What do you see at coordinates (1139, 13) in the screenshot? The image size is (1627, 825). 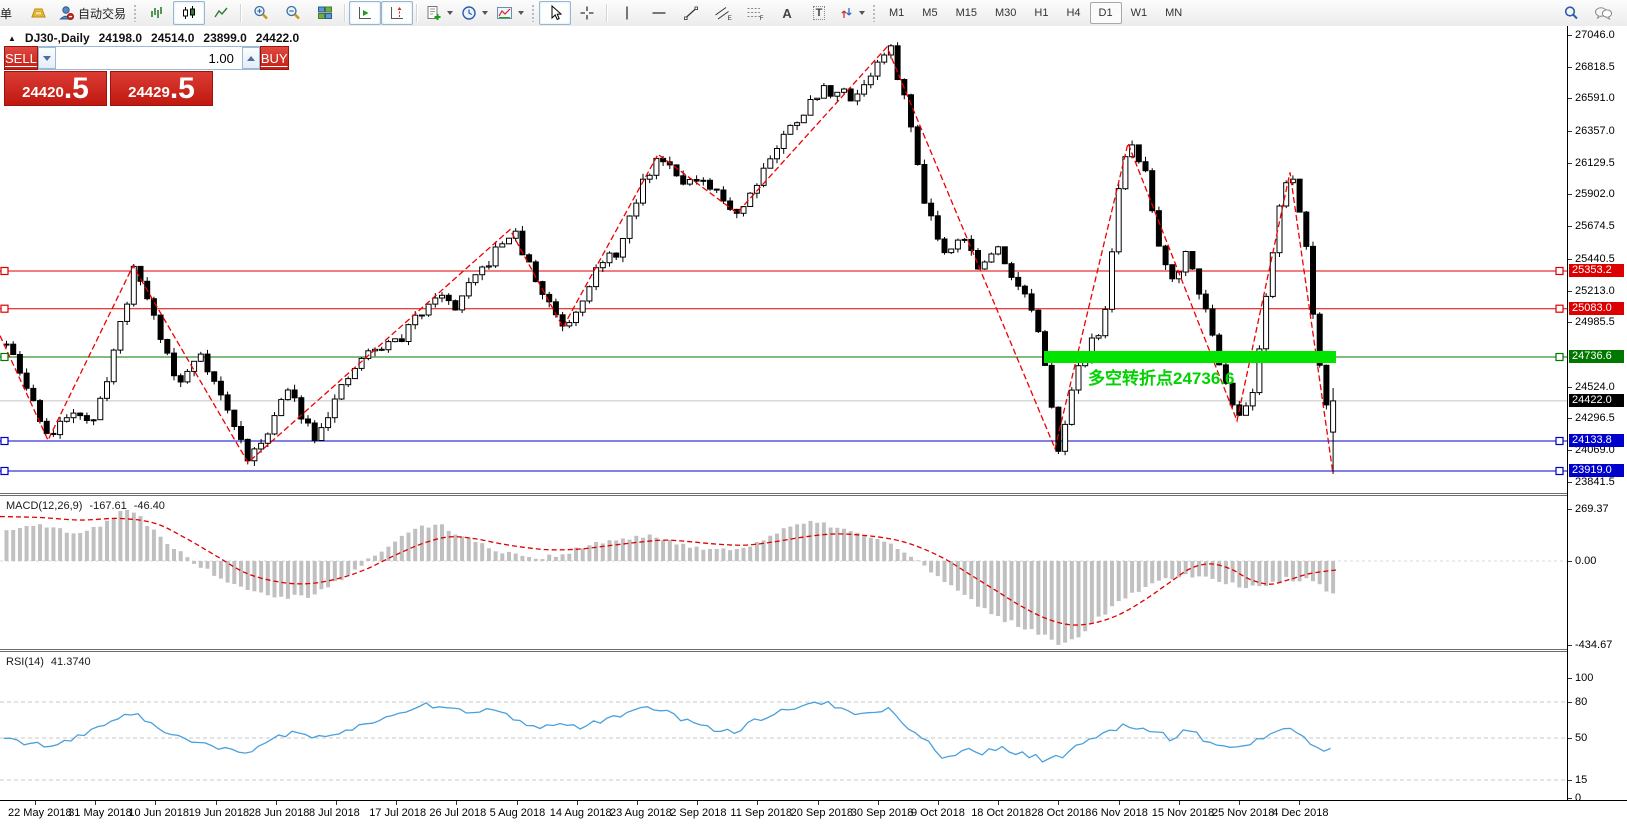 I see `timeframe-w1: W1` at bounding box center [1139, 13].